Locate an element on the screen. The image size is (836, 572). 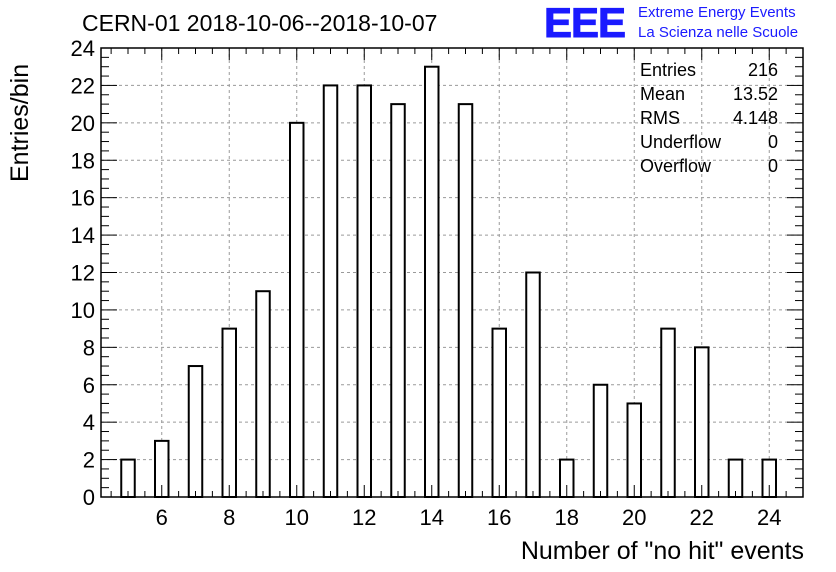
stats-row: Mean 13.52 is located at coordinates (709, 94).